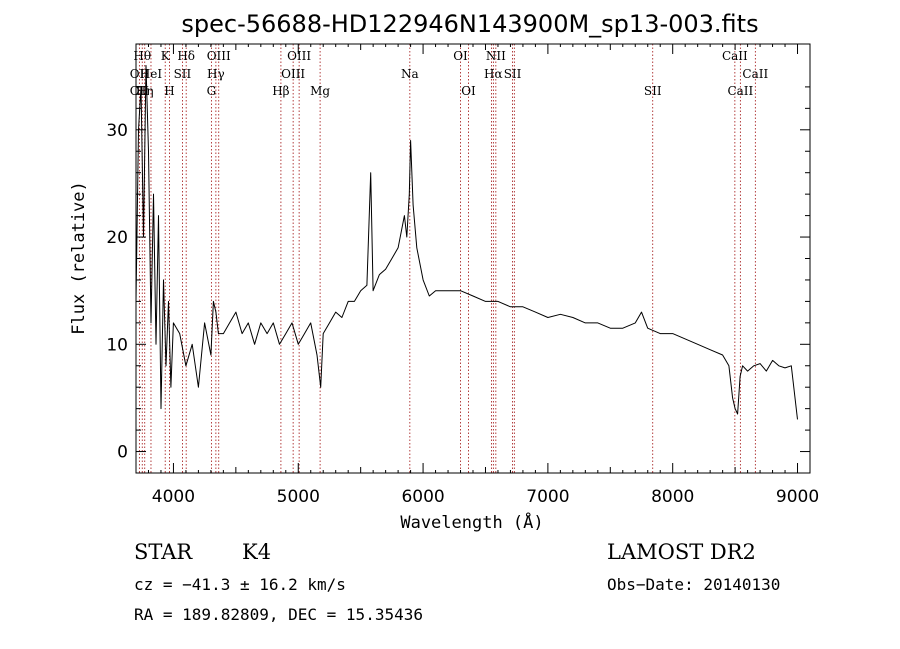  Describe the element at coordinates (493, 74) in the screenshot. I see `line-label-14: Hα` at that location.